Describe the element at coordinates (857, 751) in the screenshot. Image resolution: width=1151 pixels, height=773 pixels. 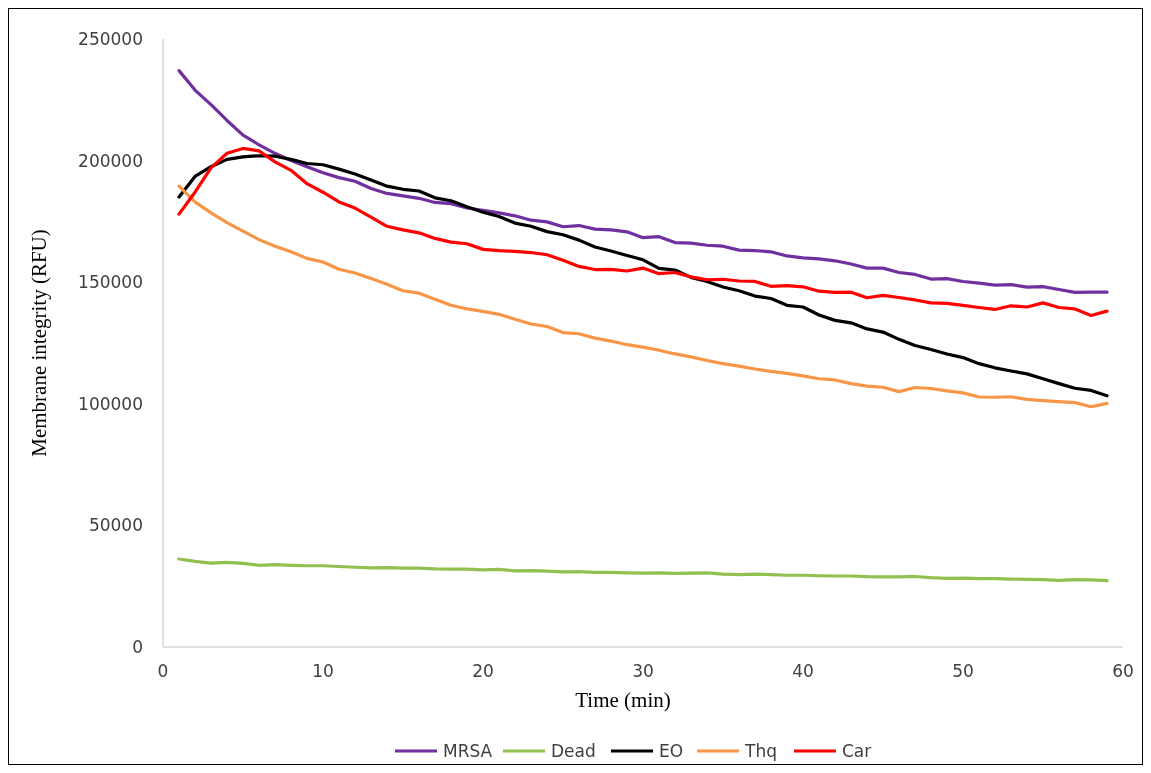
I see `legend-label: Car` at that location.